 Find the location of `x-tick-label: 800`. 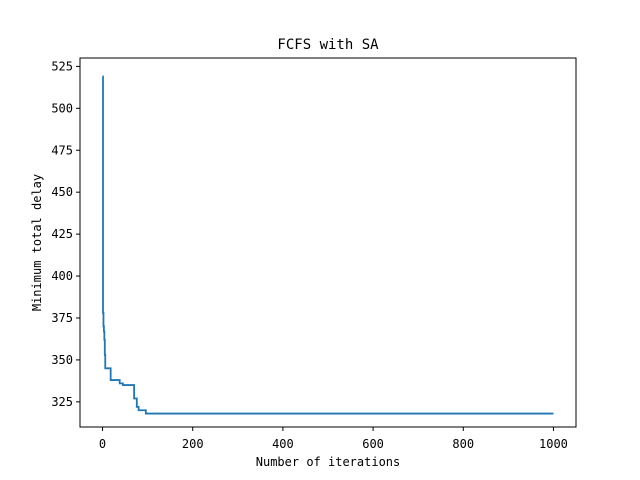

x-tick-label: 800 is located at coordinates (463, 444).